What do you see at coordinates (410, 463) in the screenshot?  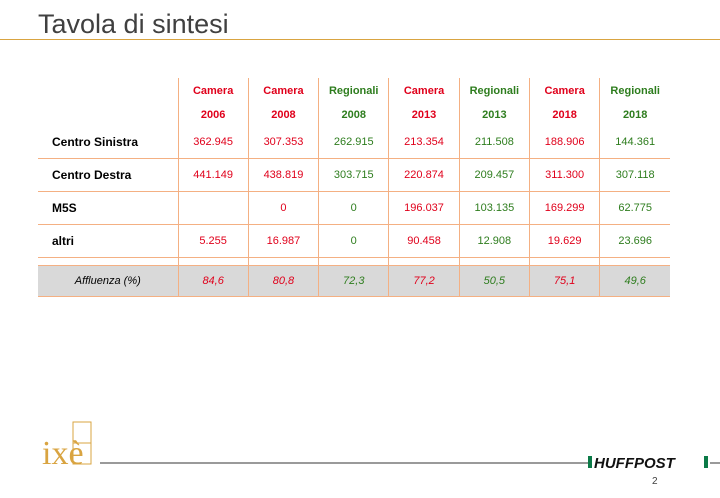 I see `footer-divider` at bounding box center [410, 463].